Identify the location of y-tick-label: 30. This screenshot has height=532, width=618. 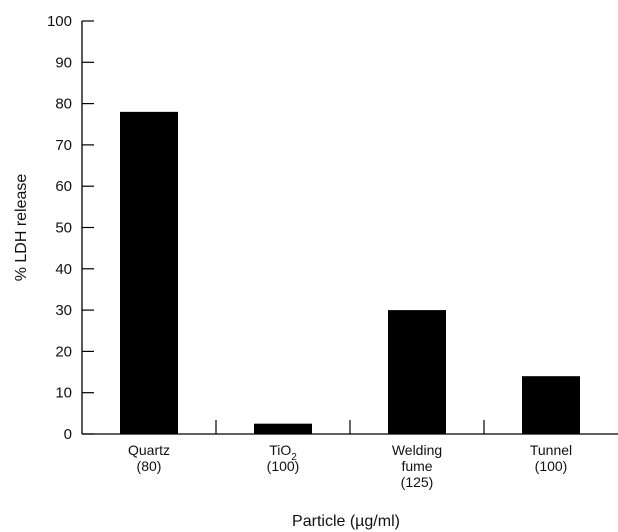
(63, 310).